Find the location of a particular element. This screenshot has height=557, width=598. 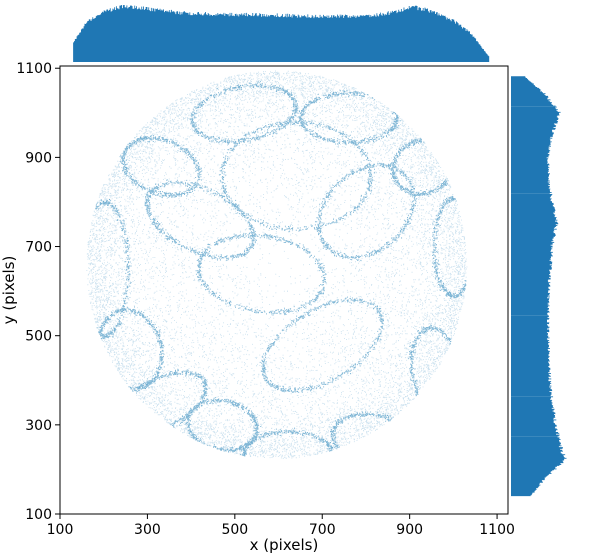

y-histogram-bars is located at coordinates (538, 286).